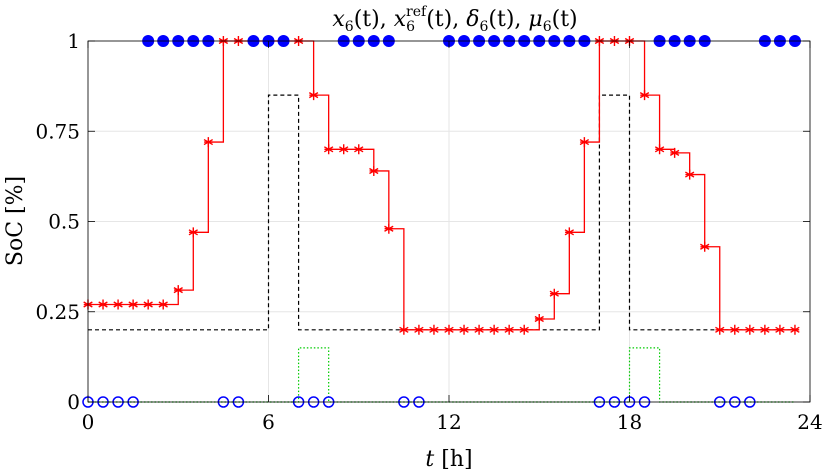 The height and width of the screenshot is (474, 830). What do you see at coordinates (73, 402) in the screenshot?
I see `y-tick-label: 0` at bounding box center [73, 402].